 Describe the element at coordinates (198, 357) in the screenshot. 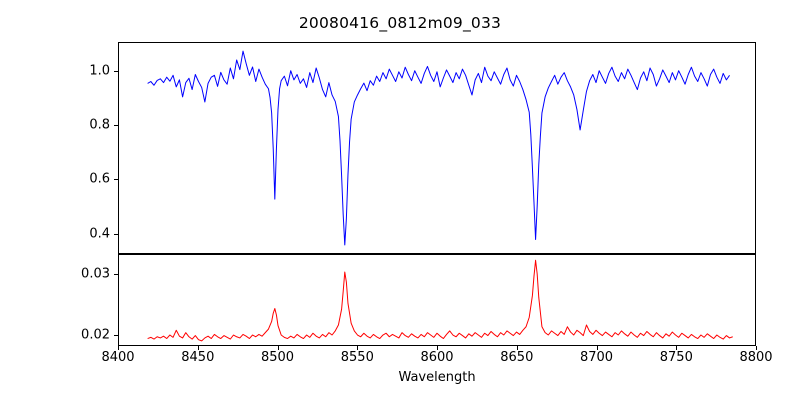

I see `x-tick-label: 8450` at that location.